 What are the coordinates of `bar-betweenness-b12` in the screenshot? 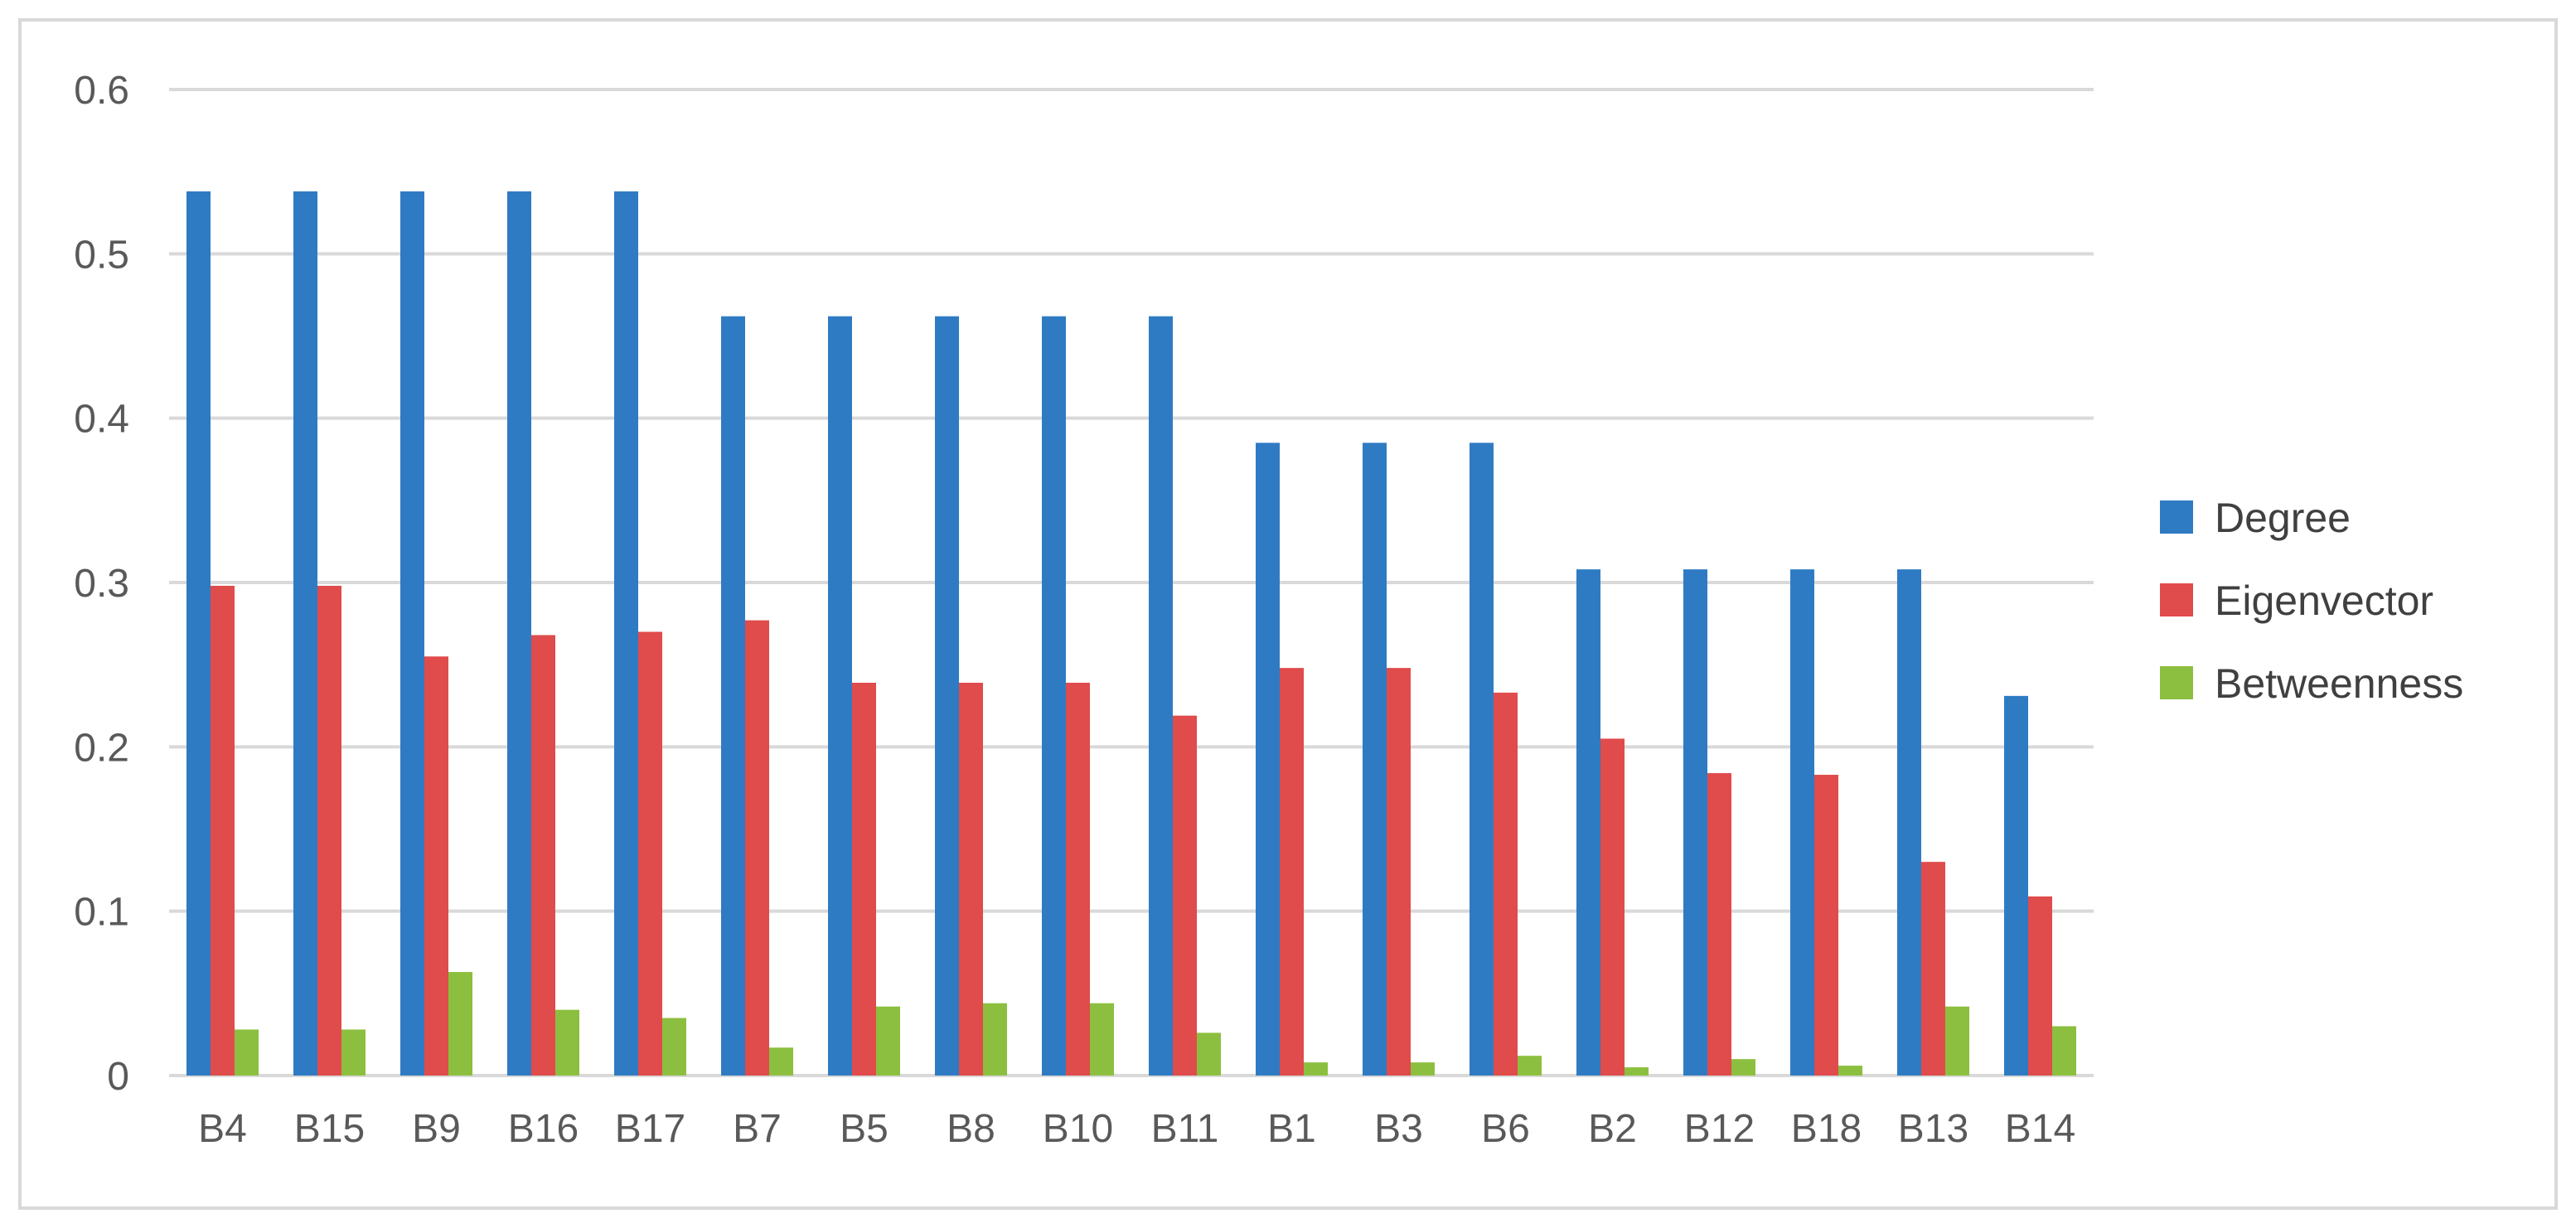 It's located at (1743, 1067).